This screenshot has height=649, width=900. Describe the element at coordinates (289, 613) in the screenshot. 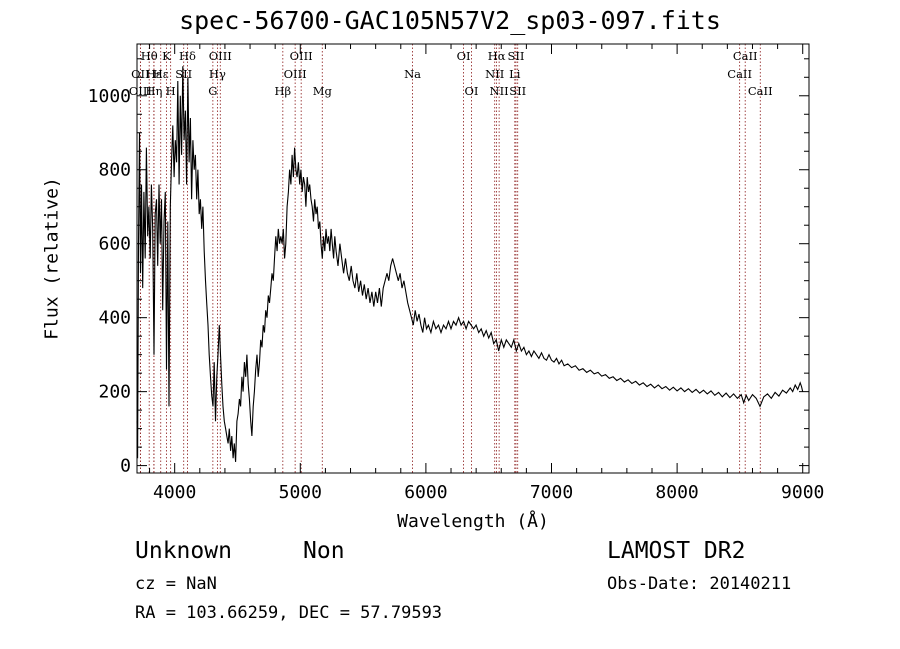

I see `coordinates: RA = 103.66259, DEC = 57.79593` at that location.